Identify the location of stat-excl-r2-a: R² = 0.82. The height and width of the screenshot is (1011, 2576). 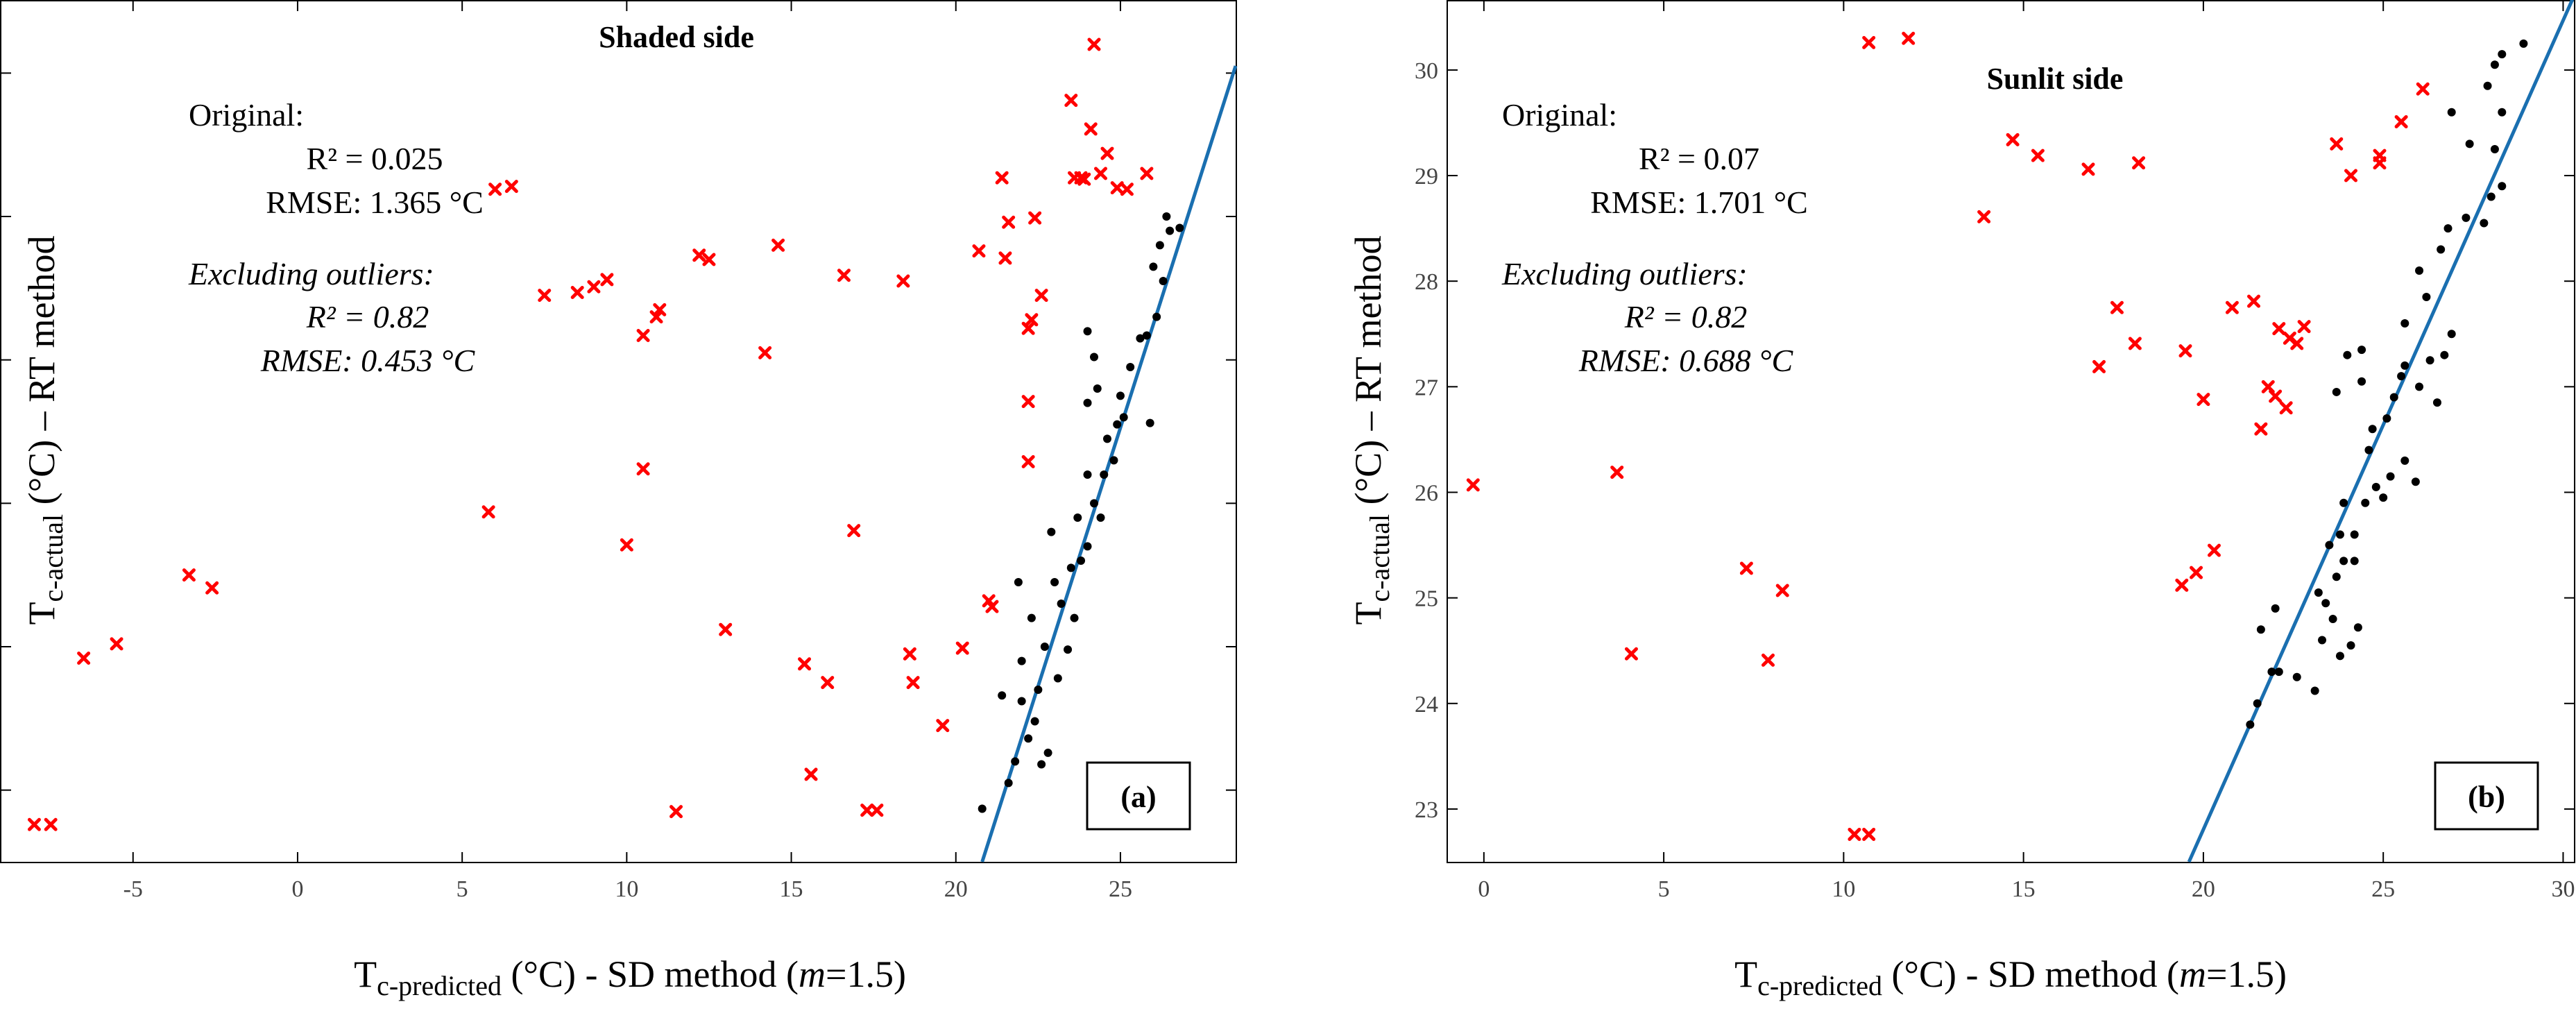
(367, 317).